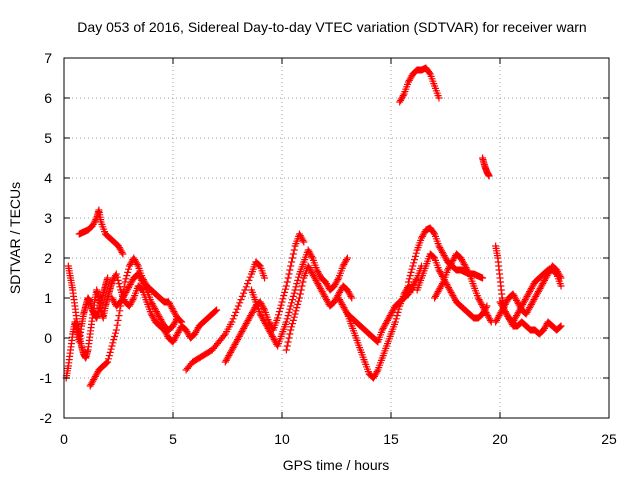  I want to click on series-arc-i, so click(299, 298).